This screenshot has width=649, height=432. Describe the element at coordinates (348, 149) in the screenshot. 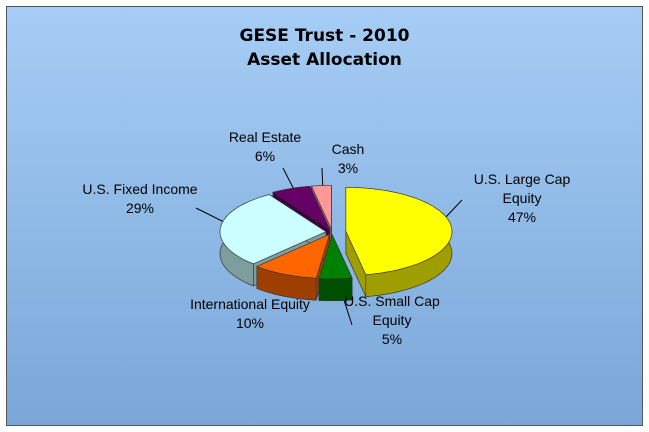

I see `data-label-name: Cash` at that location.